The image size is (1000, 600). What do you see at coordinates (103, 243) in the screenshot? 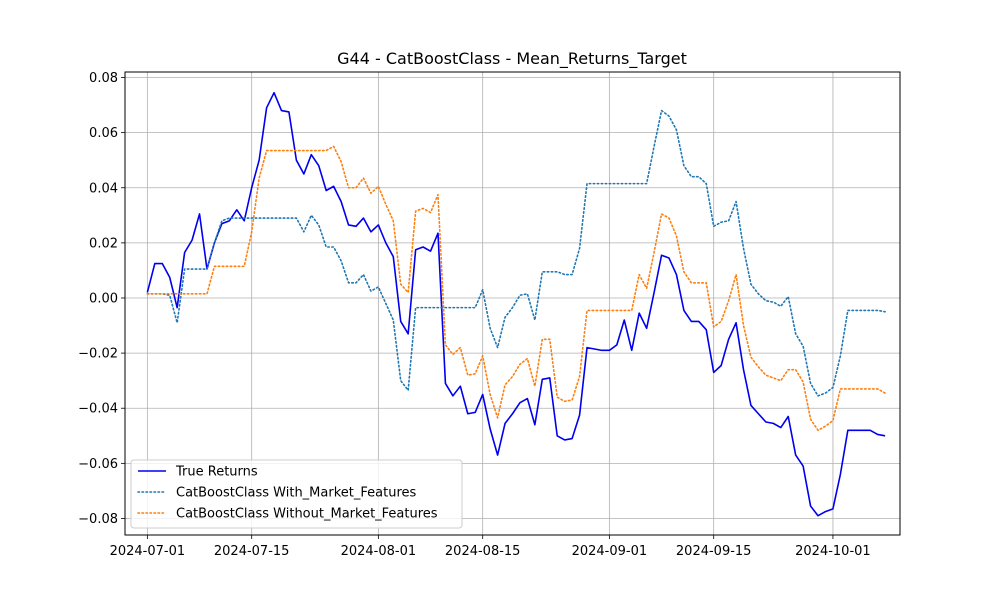
I see `y-tick-label: 0.02` at bounding box center [103, 243].